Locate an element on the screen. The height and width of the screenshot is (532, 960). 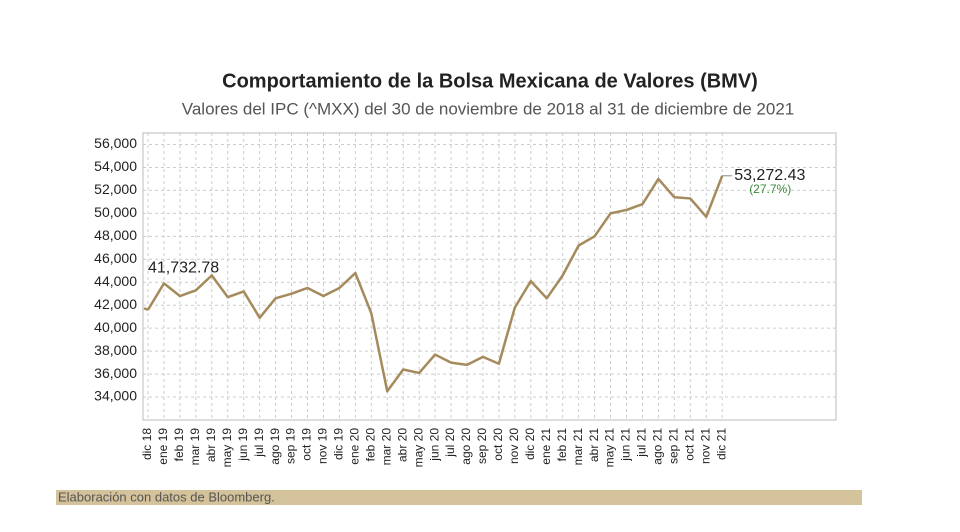
x-tick-label: jul 19 is located at coordinates (259, 443).